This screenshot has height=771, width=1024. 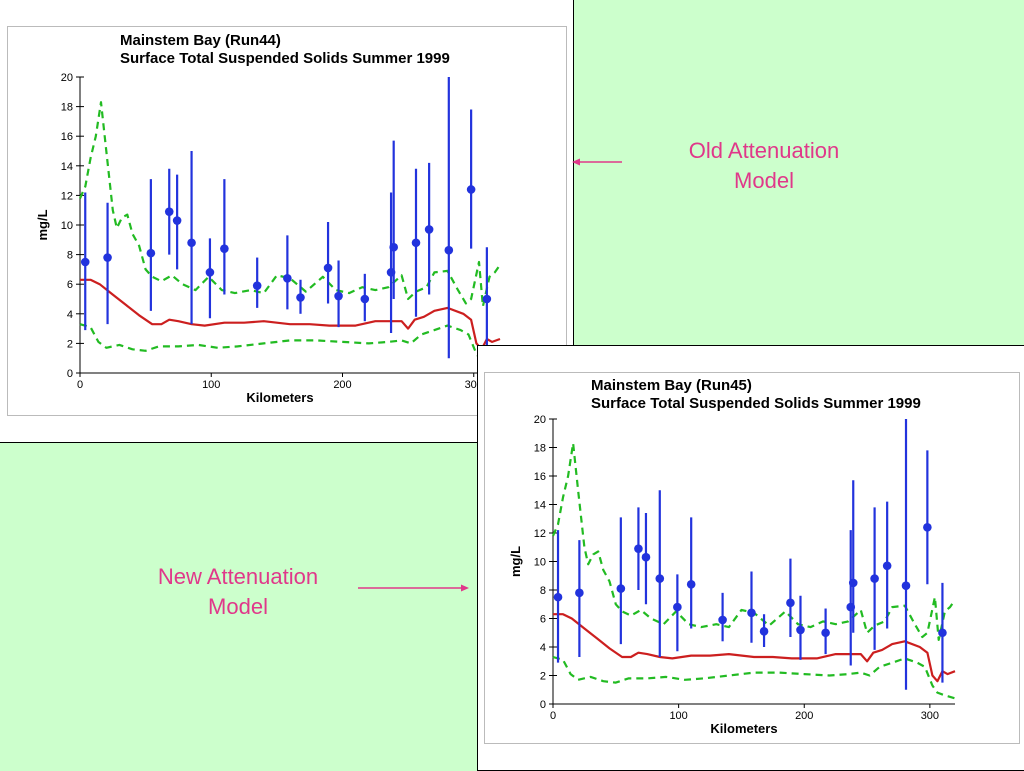 What do you see at coordinates (238, 592) in the screenshot?
I see `new-attenuation-caption: New Attenuation Model` at bounding box center [238, 592].